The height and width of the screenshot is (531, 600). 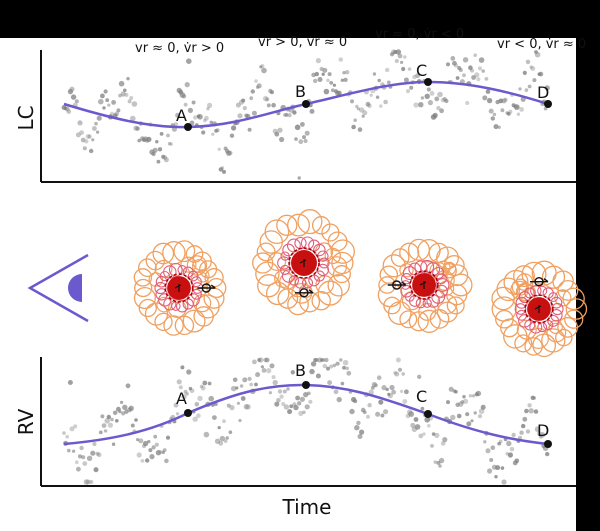 I want to click on star-icon, so click(x=539, y=309).